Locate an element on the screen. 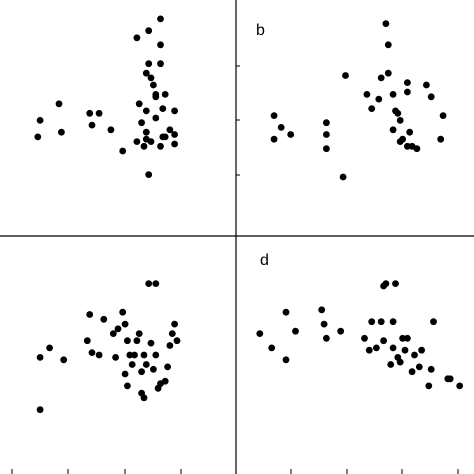 This screenshot has height=474, width=474. panel-b-ticks is located at coordinates (238, 120).